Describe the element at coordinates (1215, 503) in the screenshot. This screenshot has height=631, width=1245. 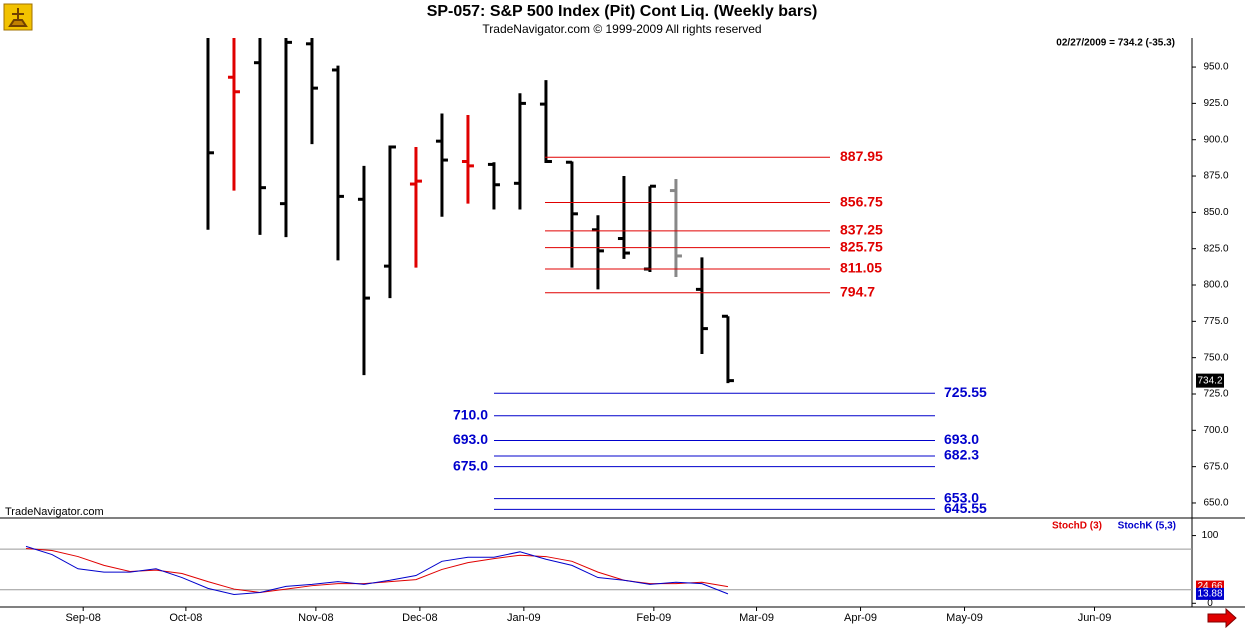
I see `y-tick-label: 650.0` at that location.